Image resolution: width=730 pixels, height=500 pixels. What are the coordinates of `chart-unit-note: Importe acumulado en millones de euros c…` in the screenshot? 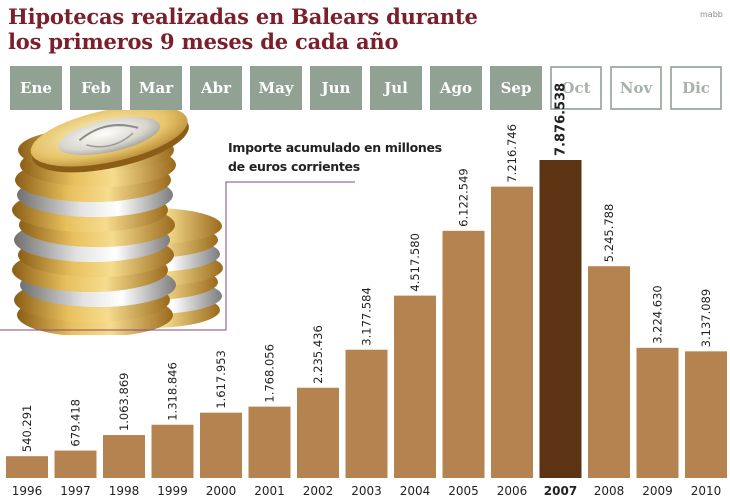 It's located at (335, 157).